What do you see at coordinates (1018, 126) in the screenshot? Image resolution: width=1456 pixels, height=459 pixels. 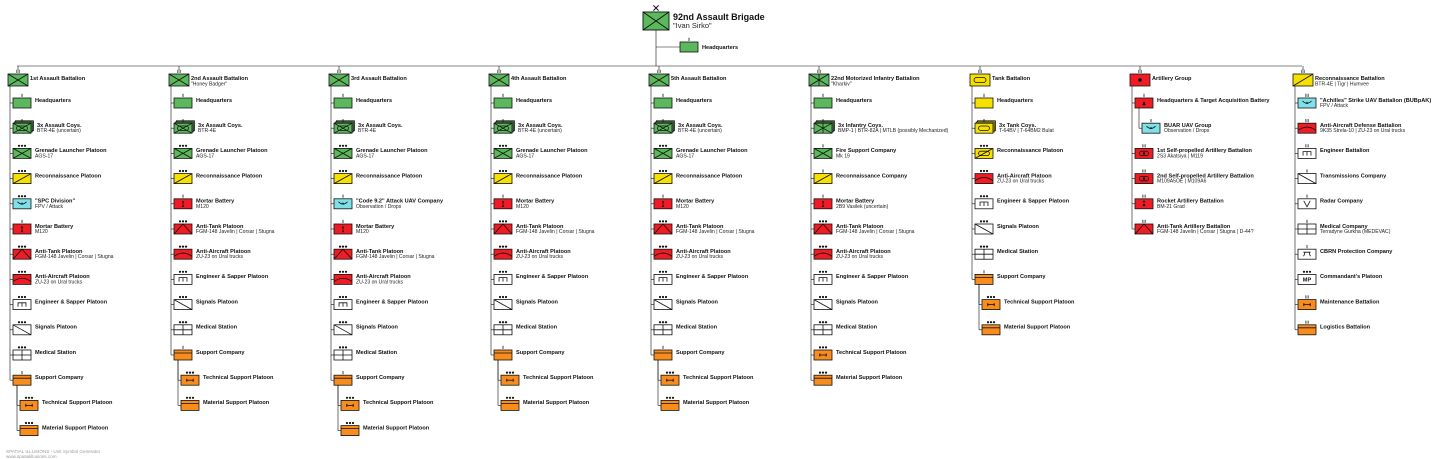 I see `unit-title: 3x Tank Coys.` at bounding box center [1018, 126].